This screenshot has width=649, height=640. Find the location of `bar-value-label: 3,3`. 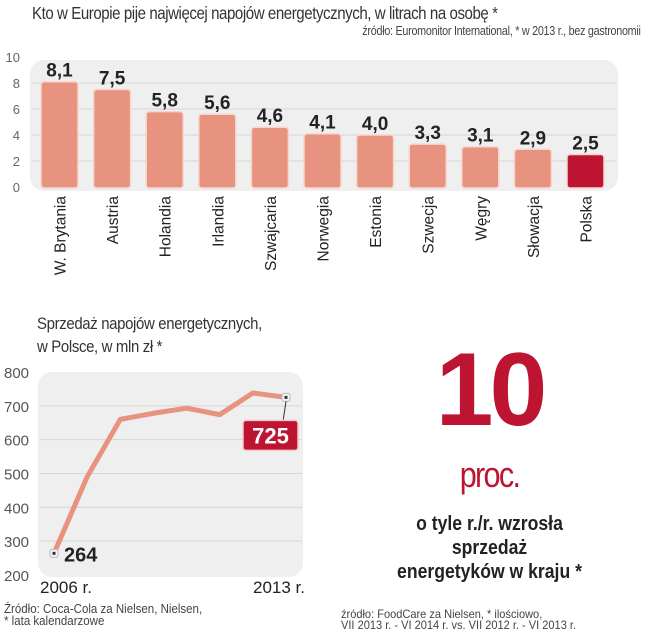

bar-value-label: 3,3 is located at coordinates (427, 133).